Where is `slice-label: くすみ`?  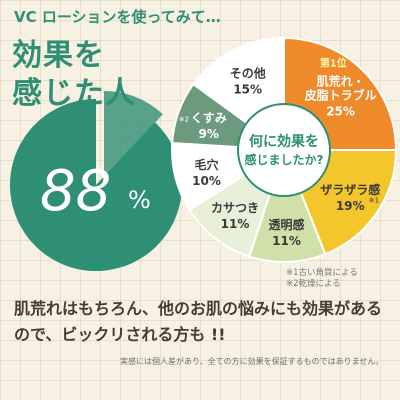 slice-label: くすみ is located at coordinates (209, 118).